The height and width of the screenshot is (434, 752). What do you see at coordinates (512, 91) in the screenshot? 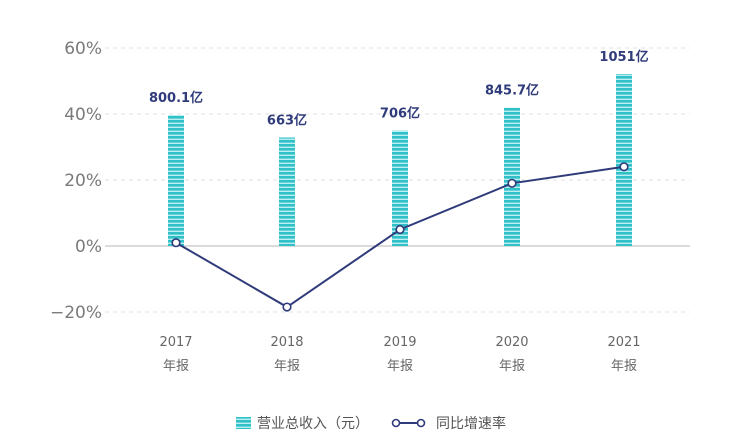
I see `revenue-bar-label: 845.7亿` at bounding box center [512, 91].